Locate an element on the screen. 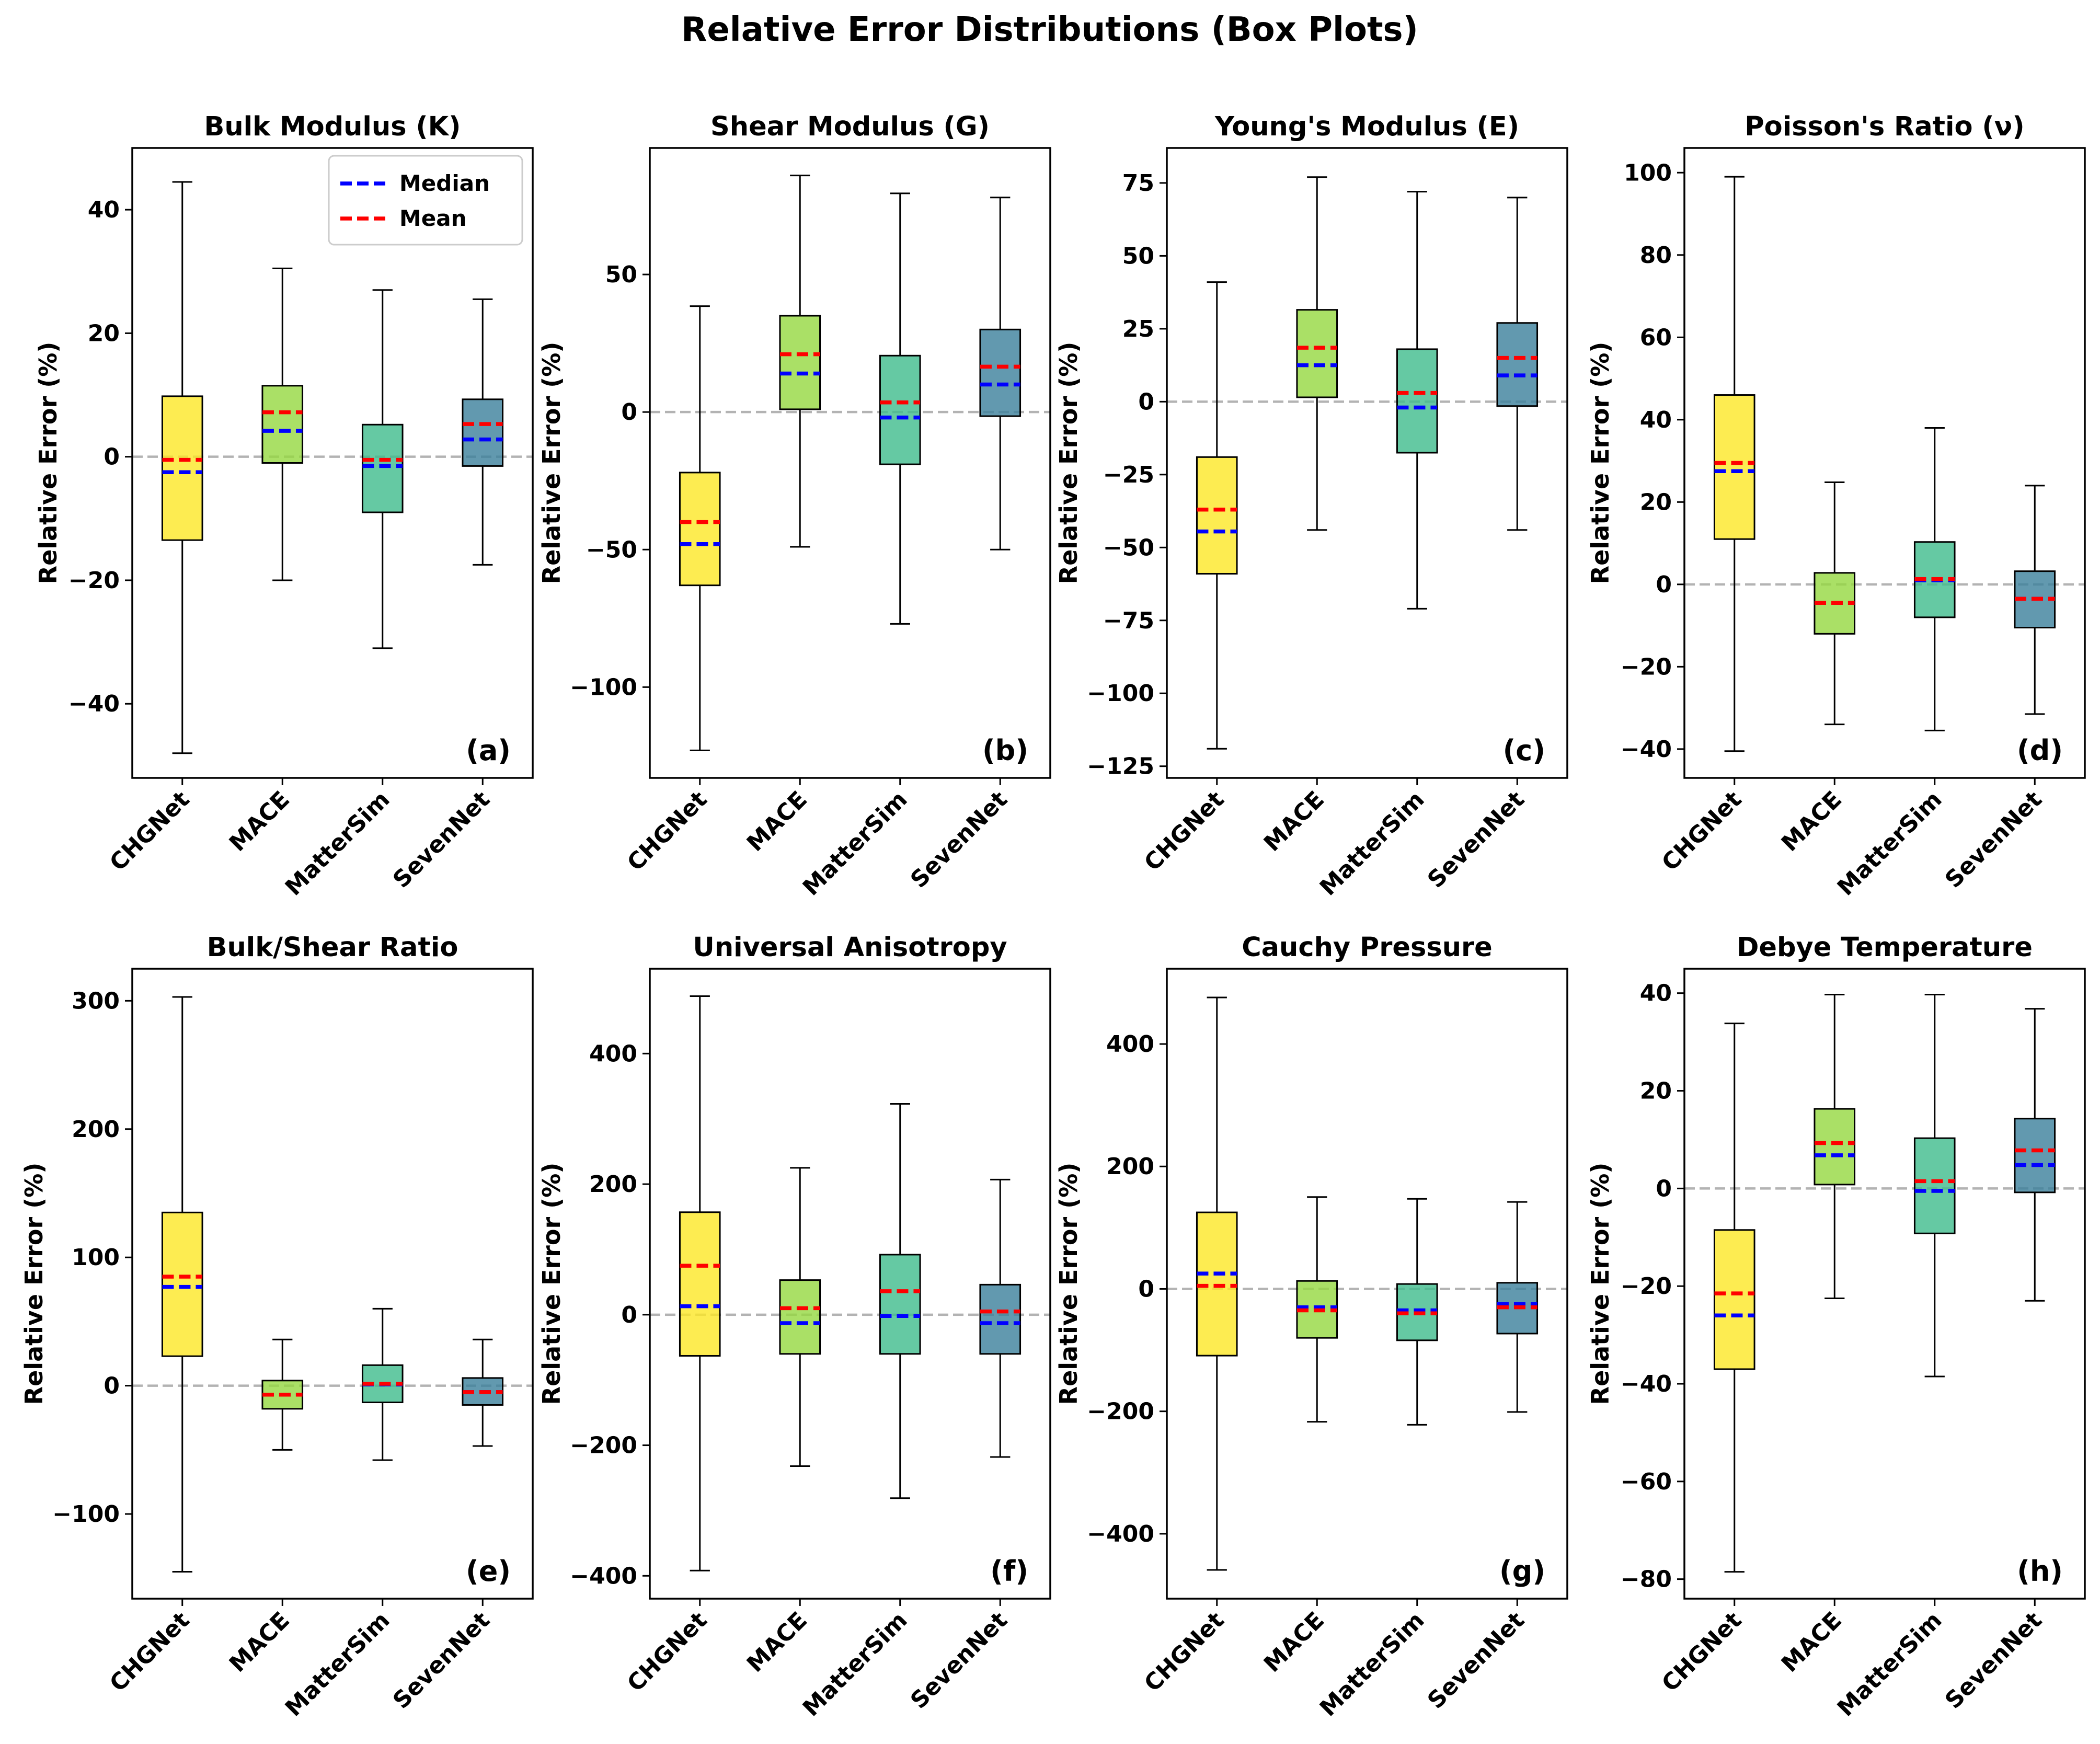 This screenshot has height=1744, width=2100. panel-label: (h) is located at coordinates (2040, 1571).